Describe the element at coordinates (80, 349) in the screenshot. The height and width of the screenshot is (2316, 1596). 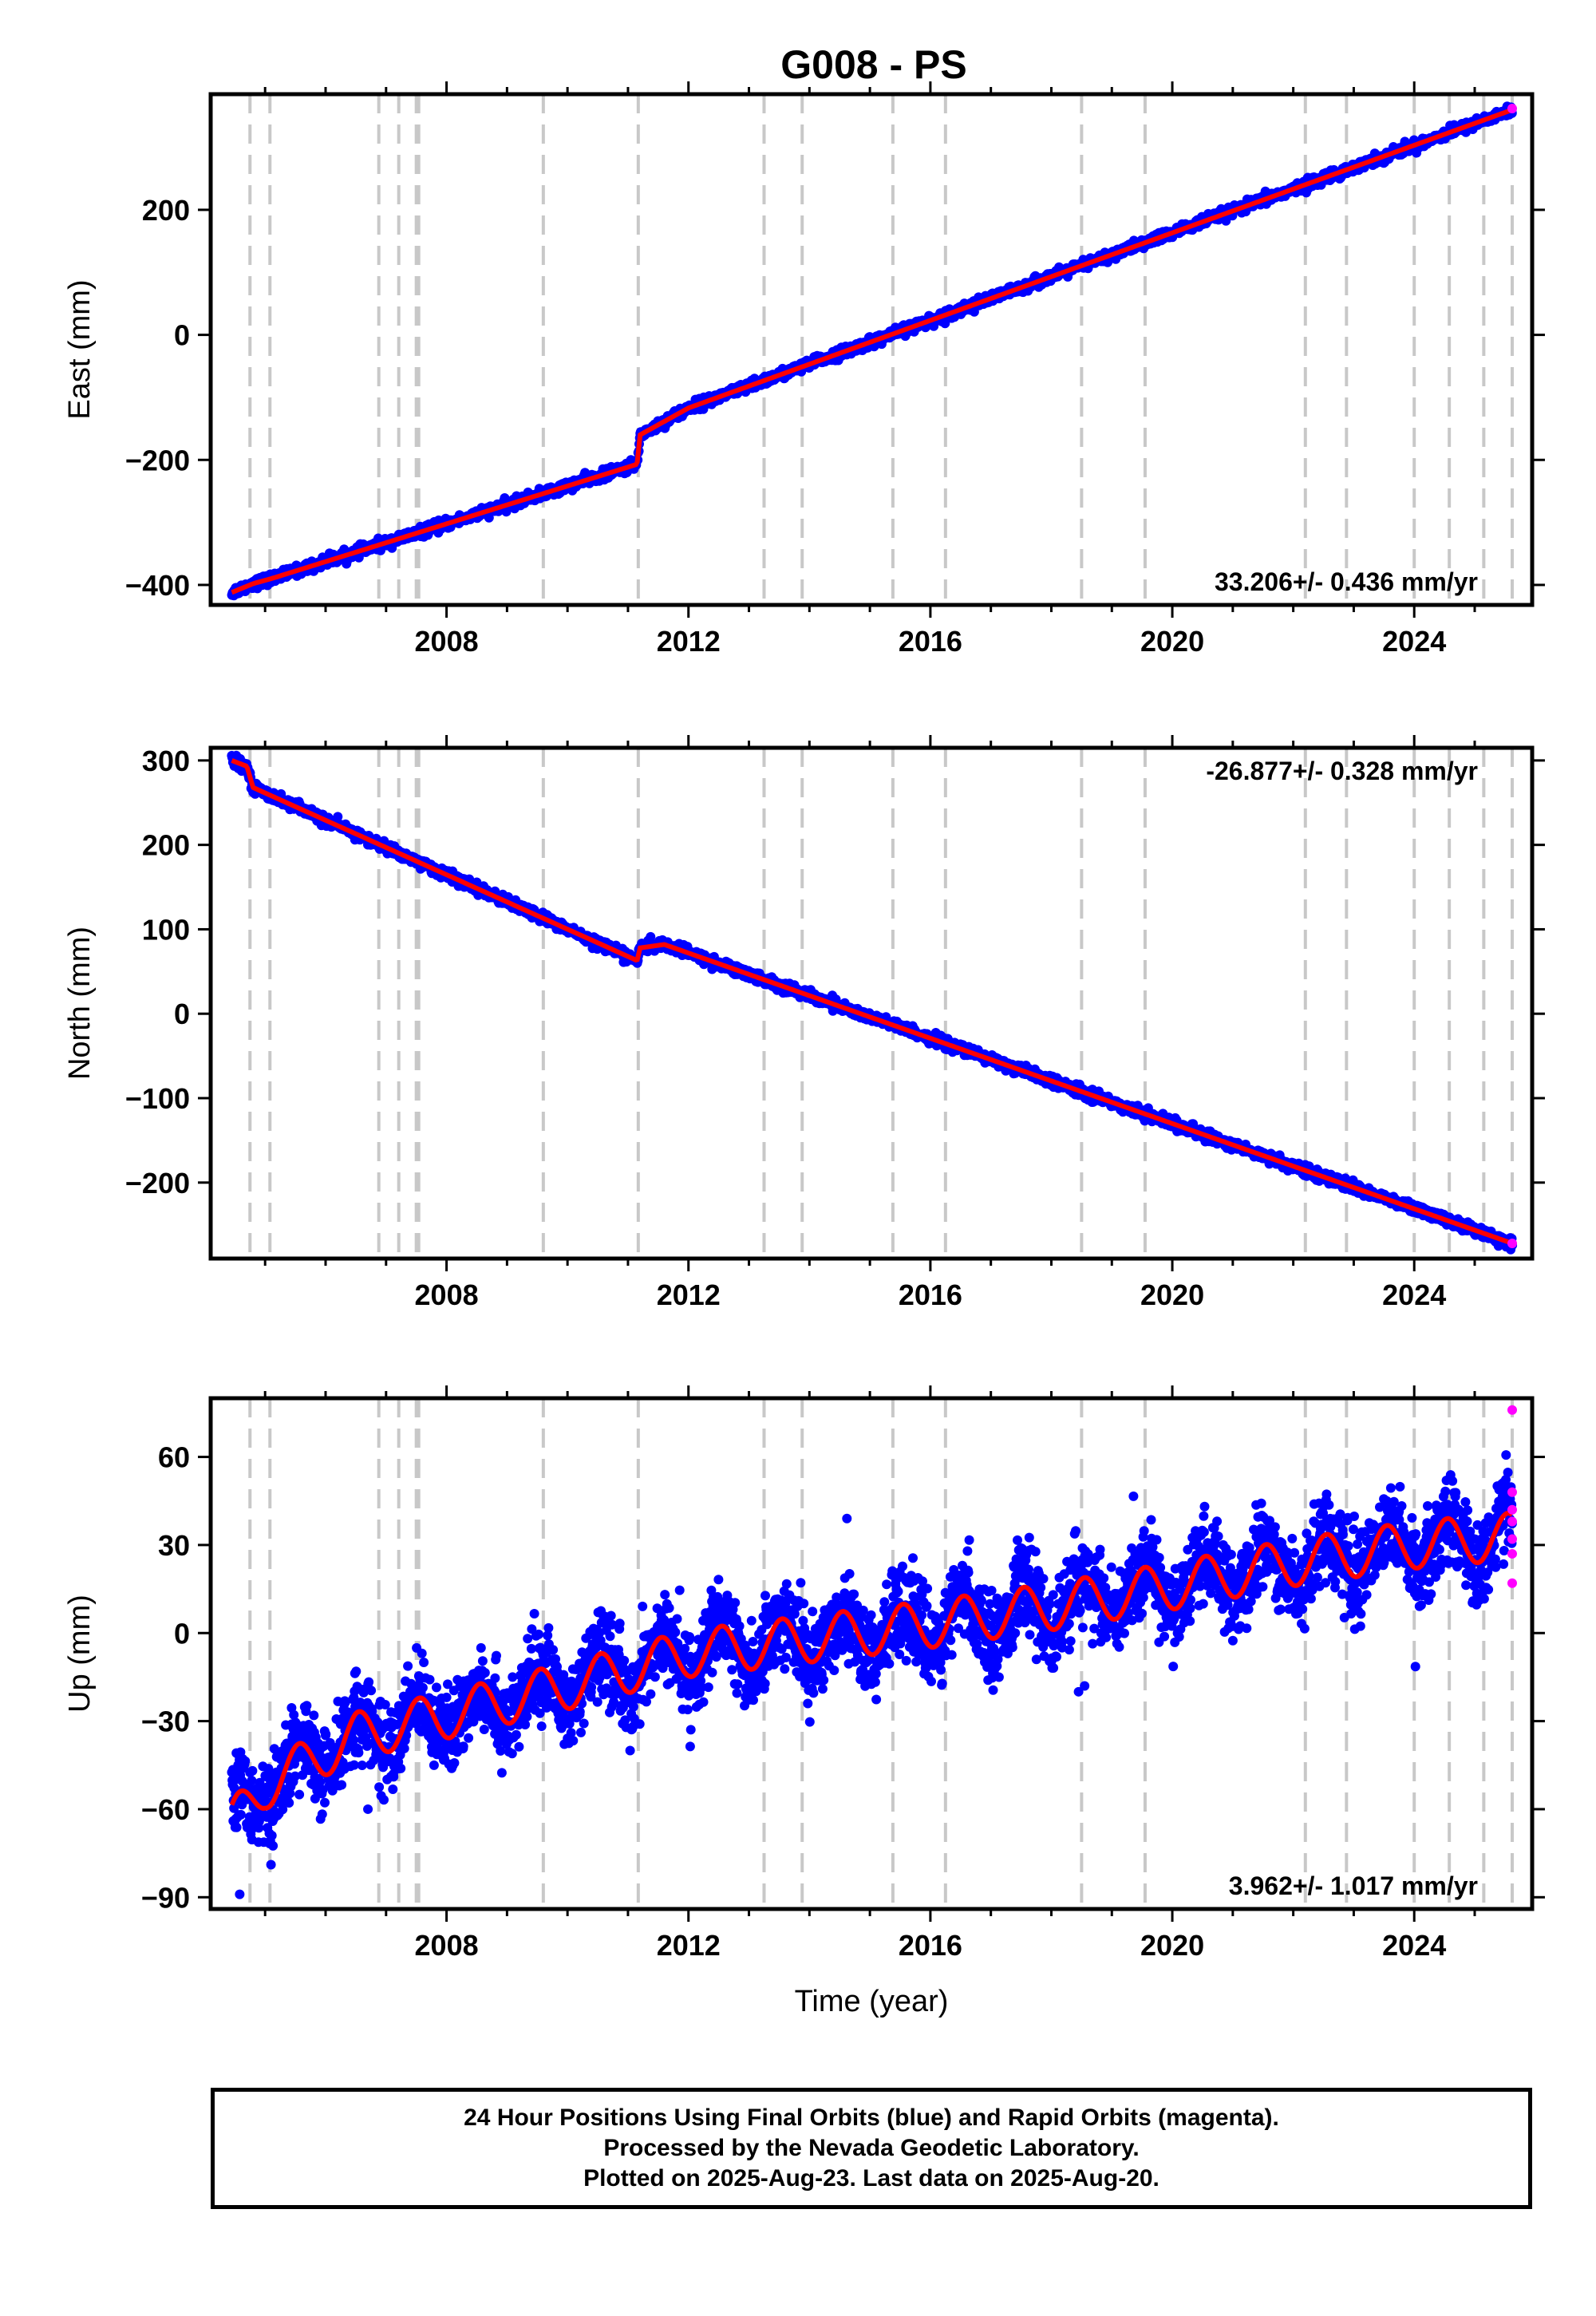
I see `y-axis-label: East (mm)` at that location.